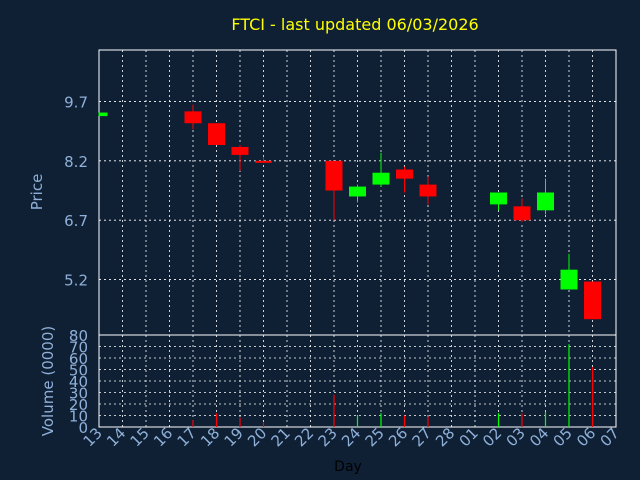  Describe the element at coordinates (281, 437) in the screenshot. I see `x-tick-label: 21` at that location.